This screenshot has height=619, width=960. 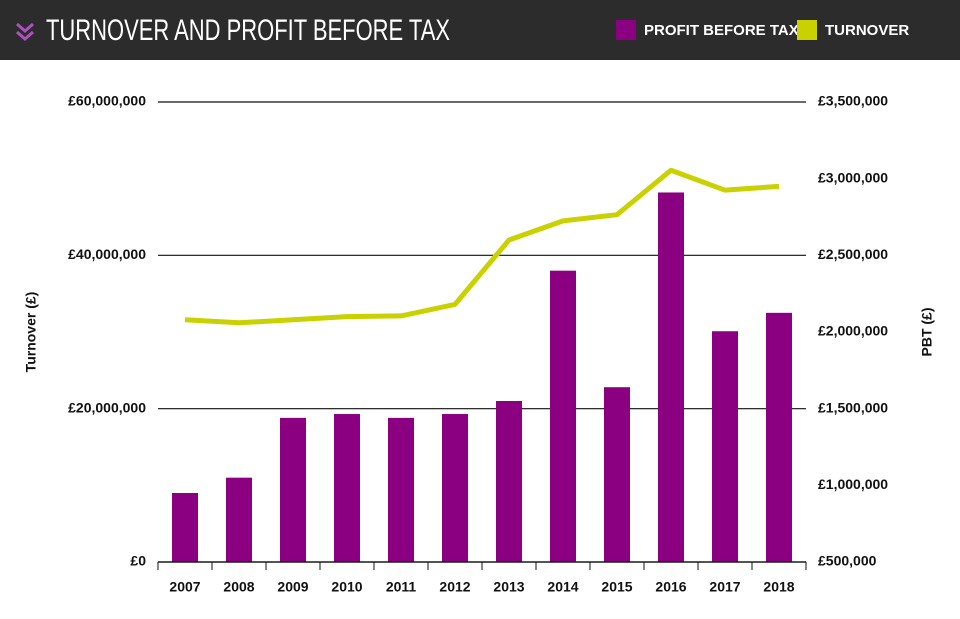 I want to click on x-tick-label: 2012, so click(x=454, y=587).